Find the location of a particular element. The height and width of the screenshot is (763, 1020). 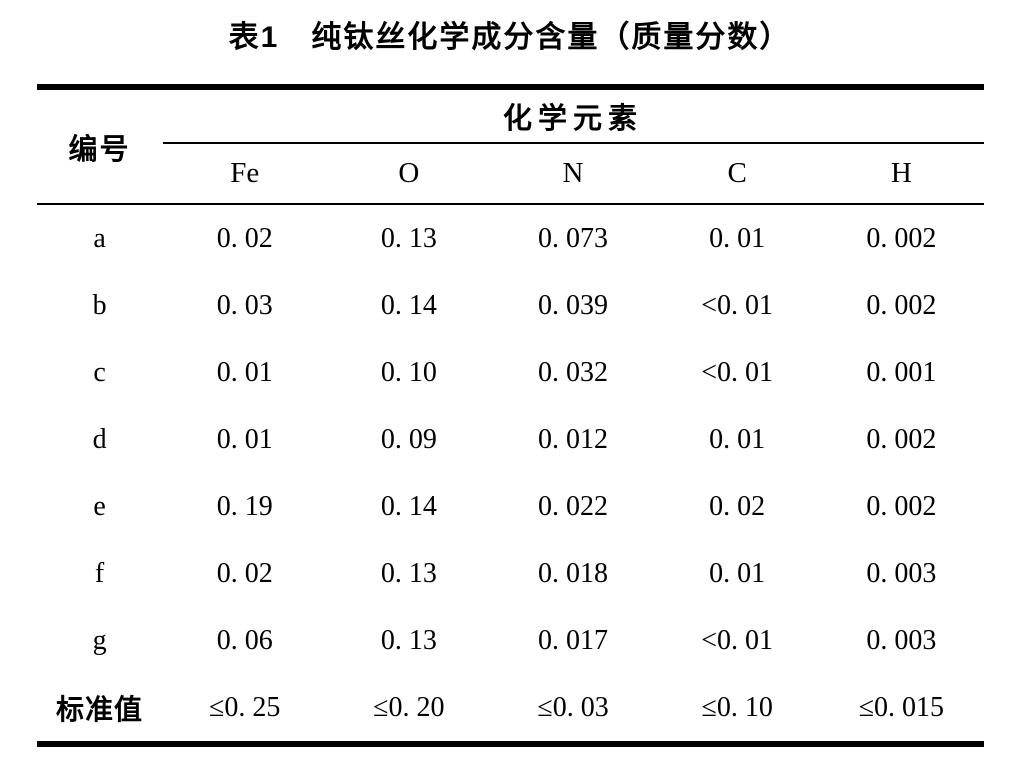

value-cell: 0. 19 is located at coordinates (244, 506).